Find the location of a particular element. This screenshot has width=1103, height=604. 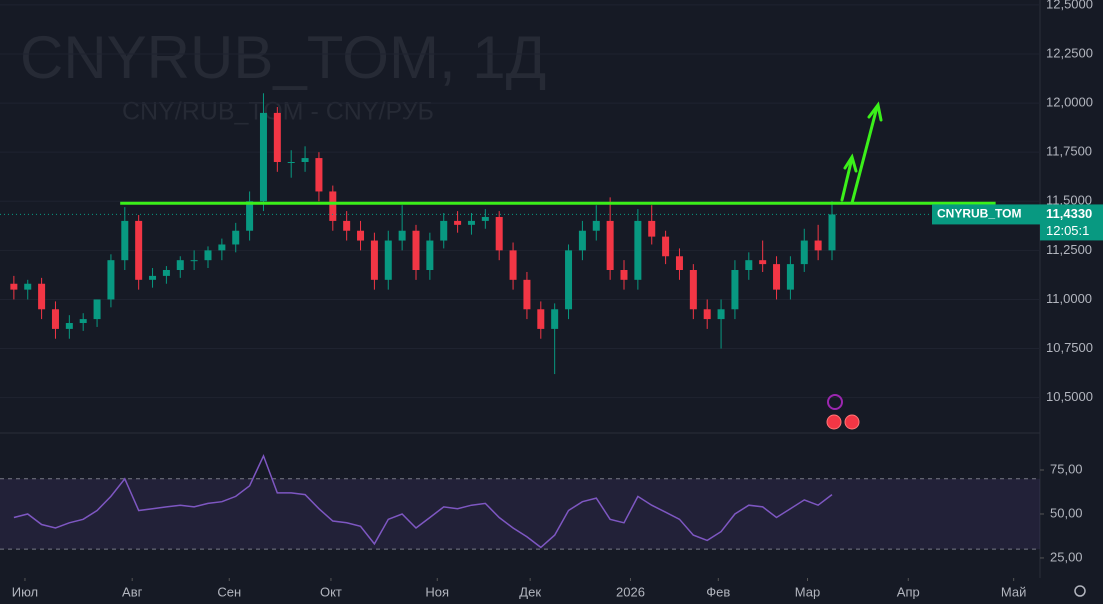

y-tick-label: 12,0000 is located at coordinates (1069, 102).